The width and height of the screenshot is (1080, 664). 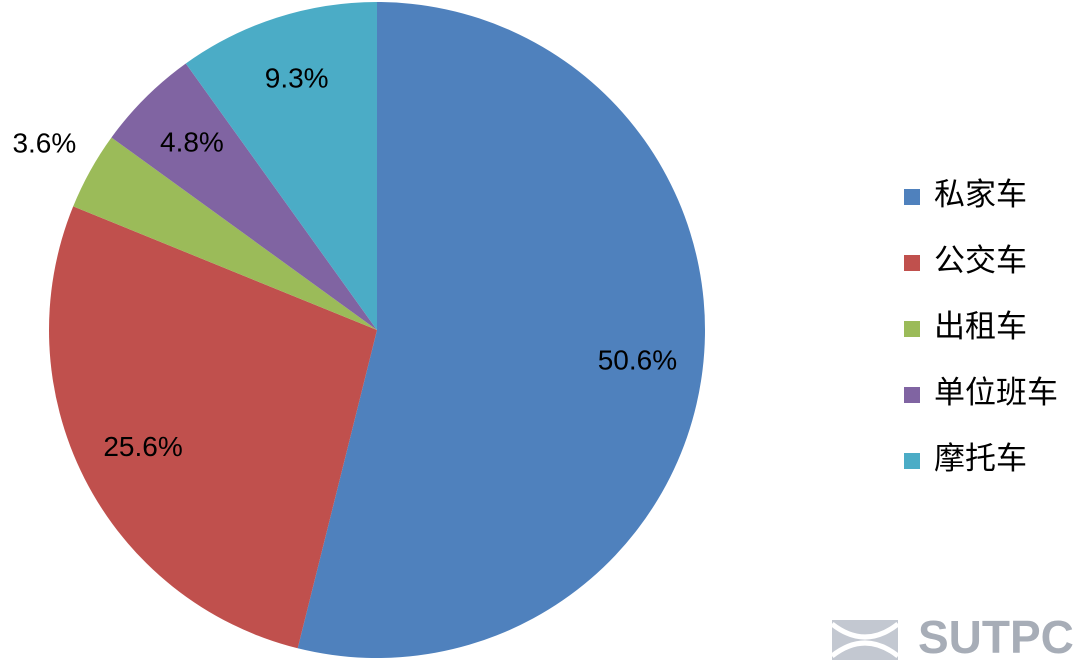 I want to click on logo-box, so click(x=865, y=640).